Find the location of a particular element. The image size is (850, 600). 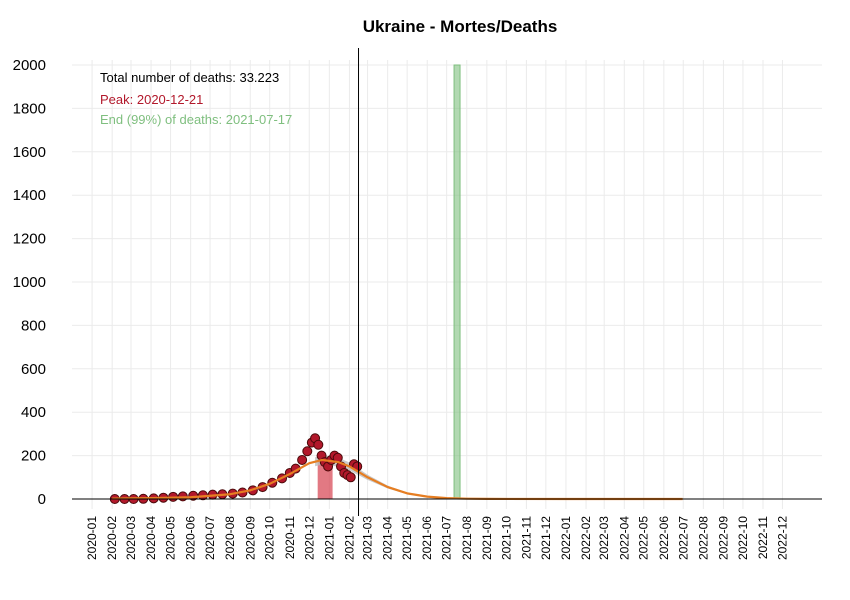

y-tick-label: 1400 is located at coordinates (29, 195).